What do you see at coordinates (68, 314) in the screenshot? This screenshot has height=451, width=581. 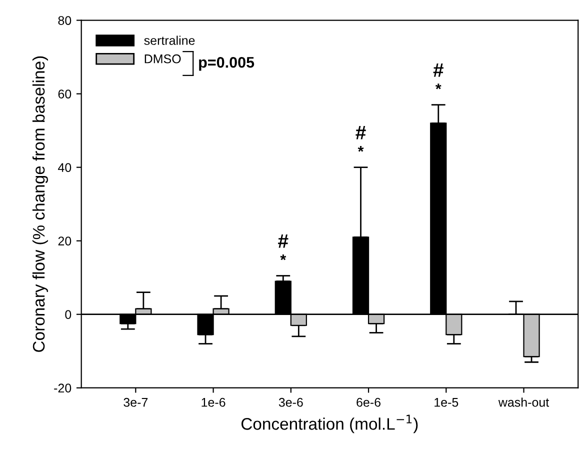 I see `y-tick-label: 0` at bounding box center [68, 314].